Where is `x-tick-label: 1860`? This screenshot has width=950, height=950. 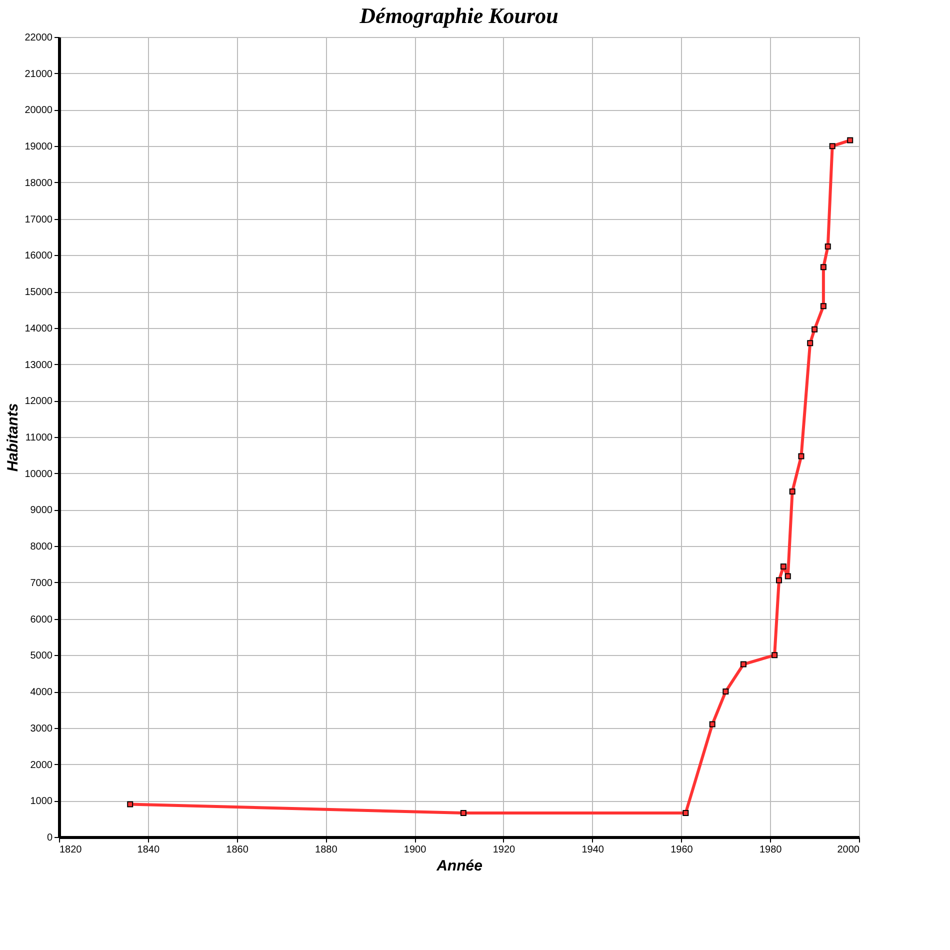
x-tick-label: 1860 is located at coordinates (237, 850).